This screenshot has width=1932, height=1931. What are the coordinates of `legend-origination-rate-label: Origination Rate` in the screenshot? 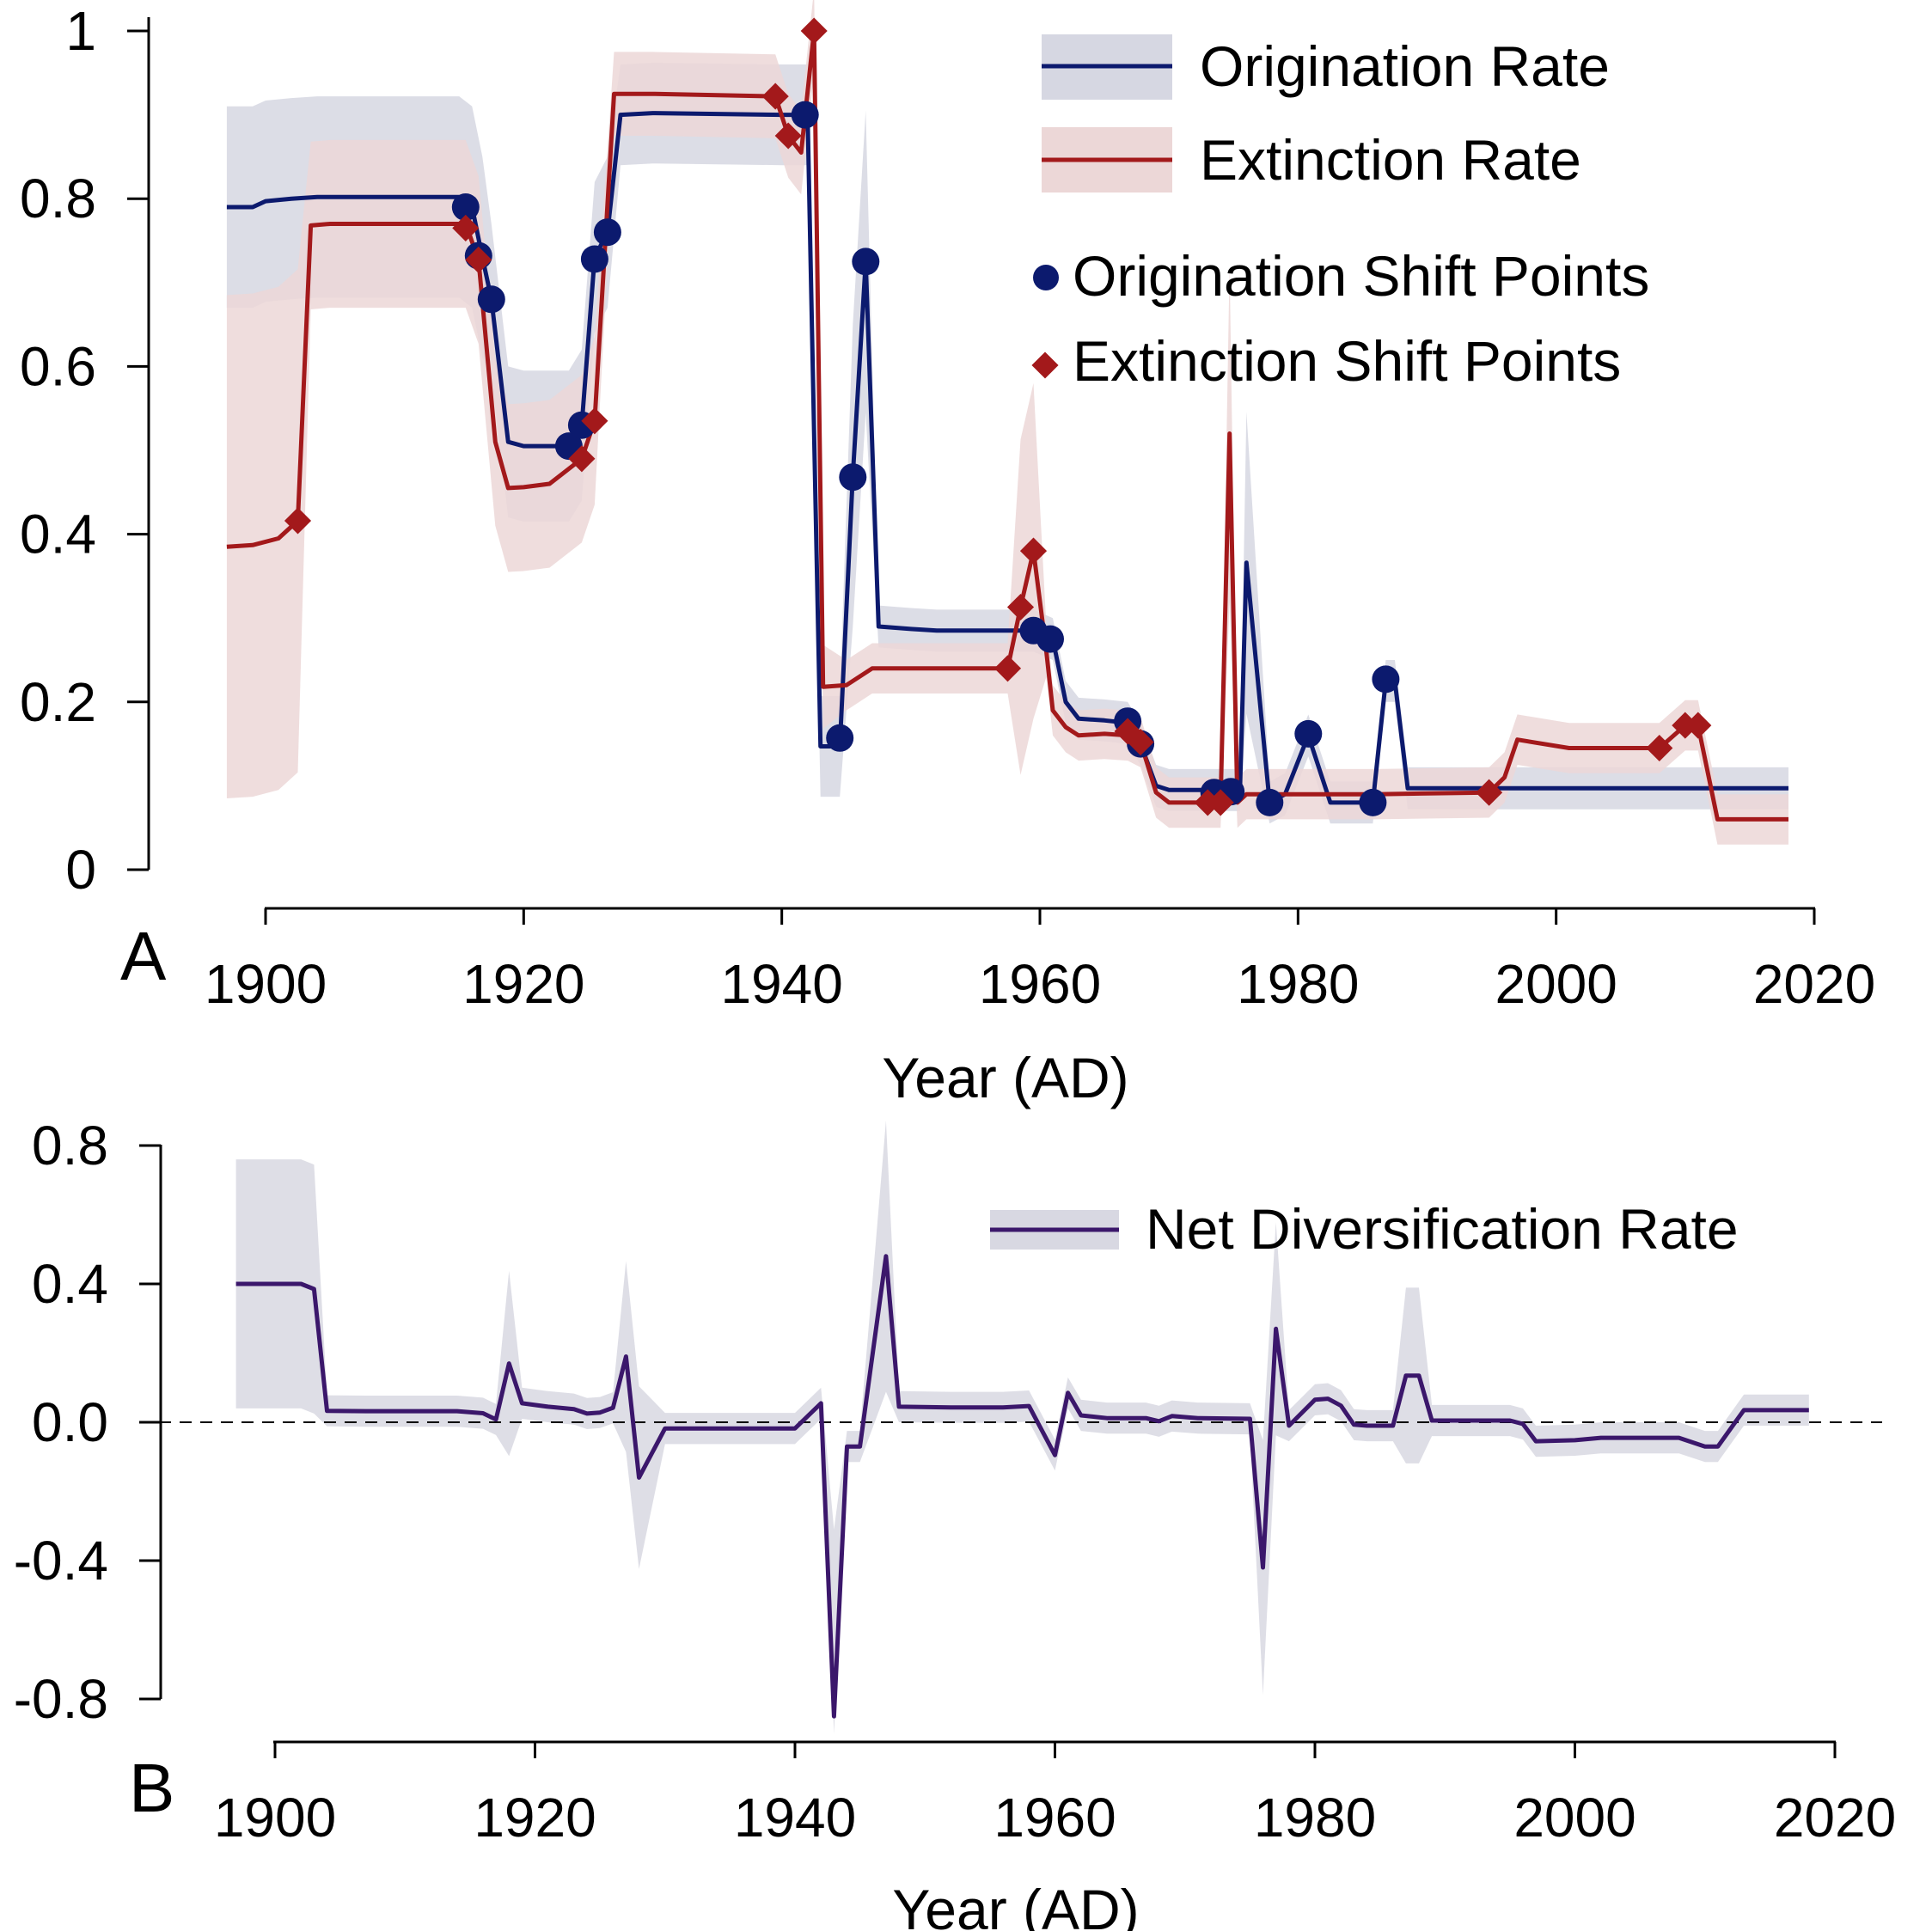 It's located at (1405, 66).